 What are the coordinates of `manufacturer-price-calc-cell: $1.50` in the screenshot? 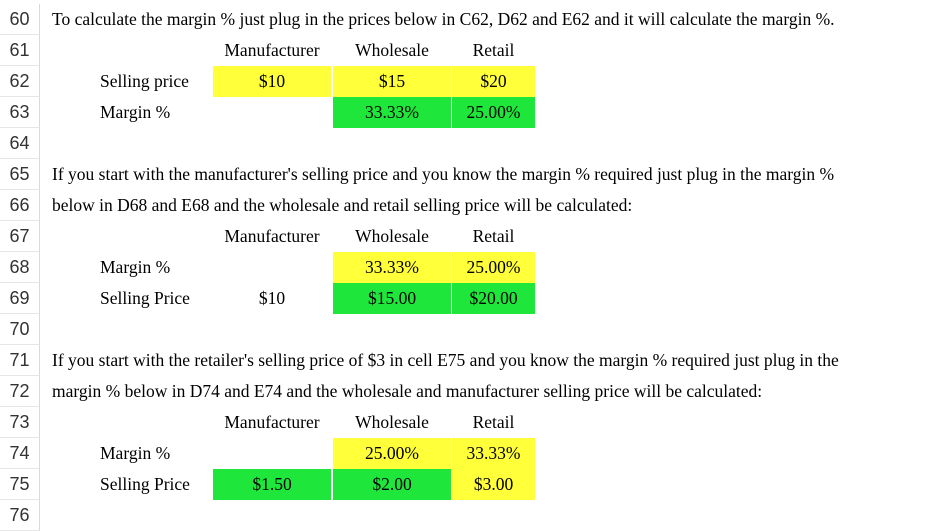 It's located at (272, 484).